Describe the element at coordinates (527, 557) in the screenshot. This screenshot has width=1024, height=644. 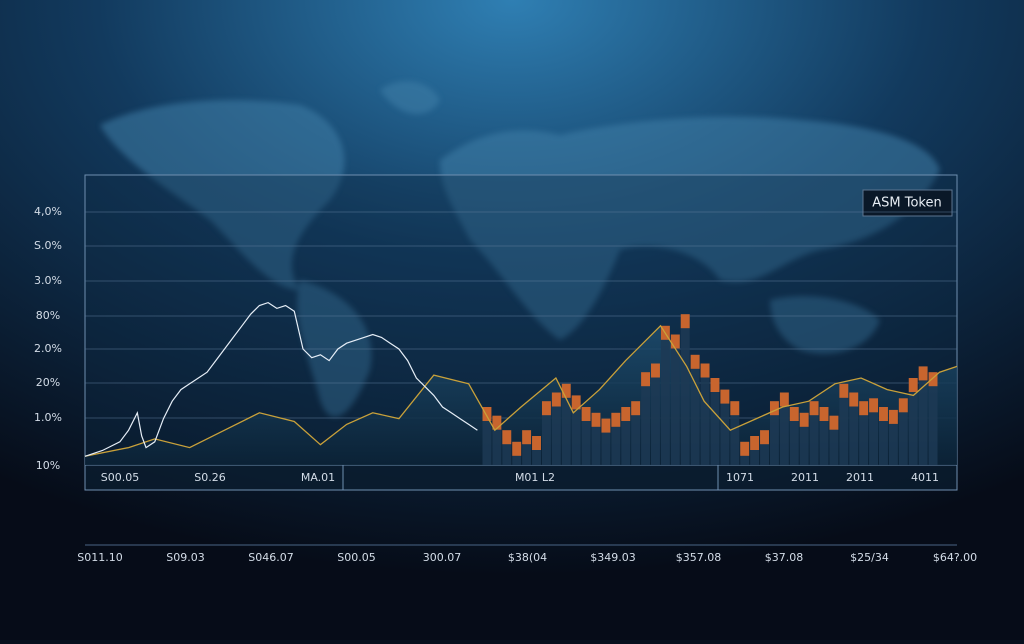
I see `bottom-label: $38(04` at that location.